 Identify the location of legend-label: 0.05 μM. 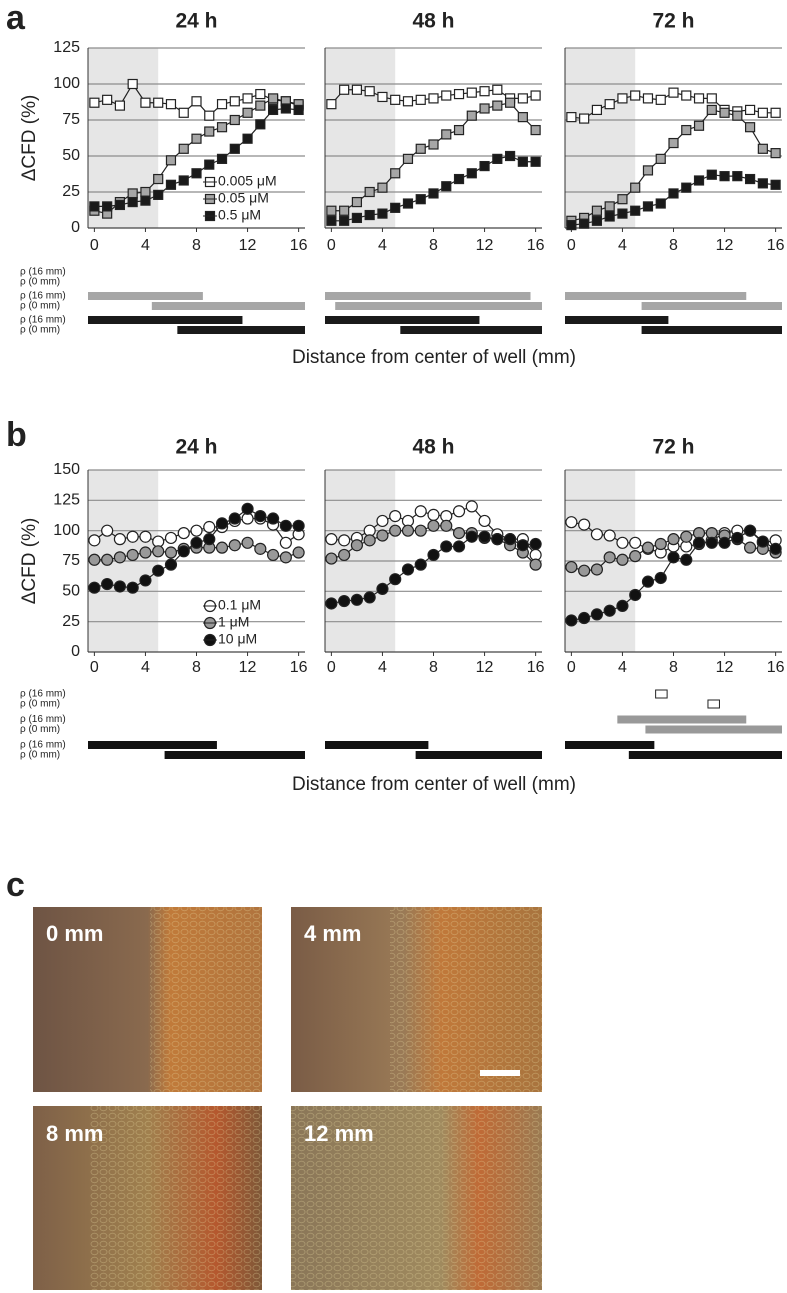
(243, 198).